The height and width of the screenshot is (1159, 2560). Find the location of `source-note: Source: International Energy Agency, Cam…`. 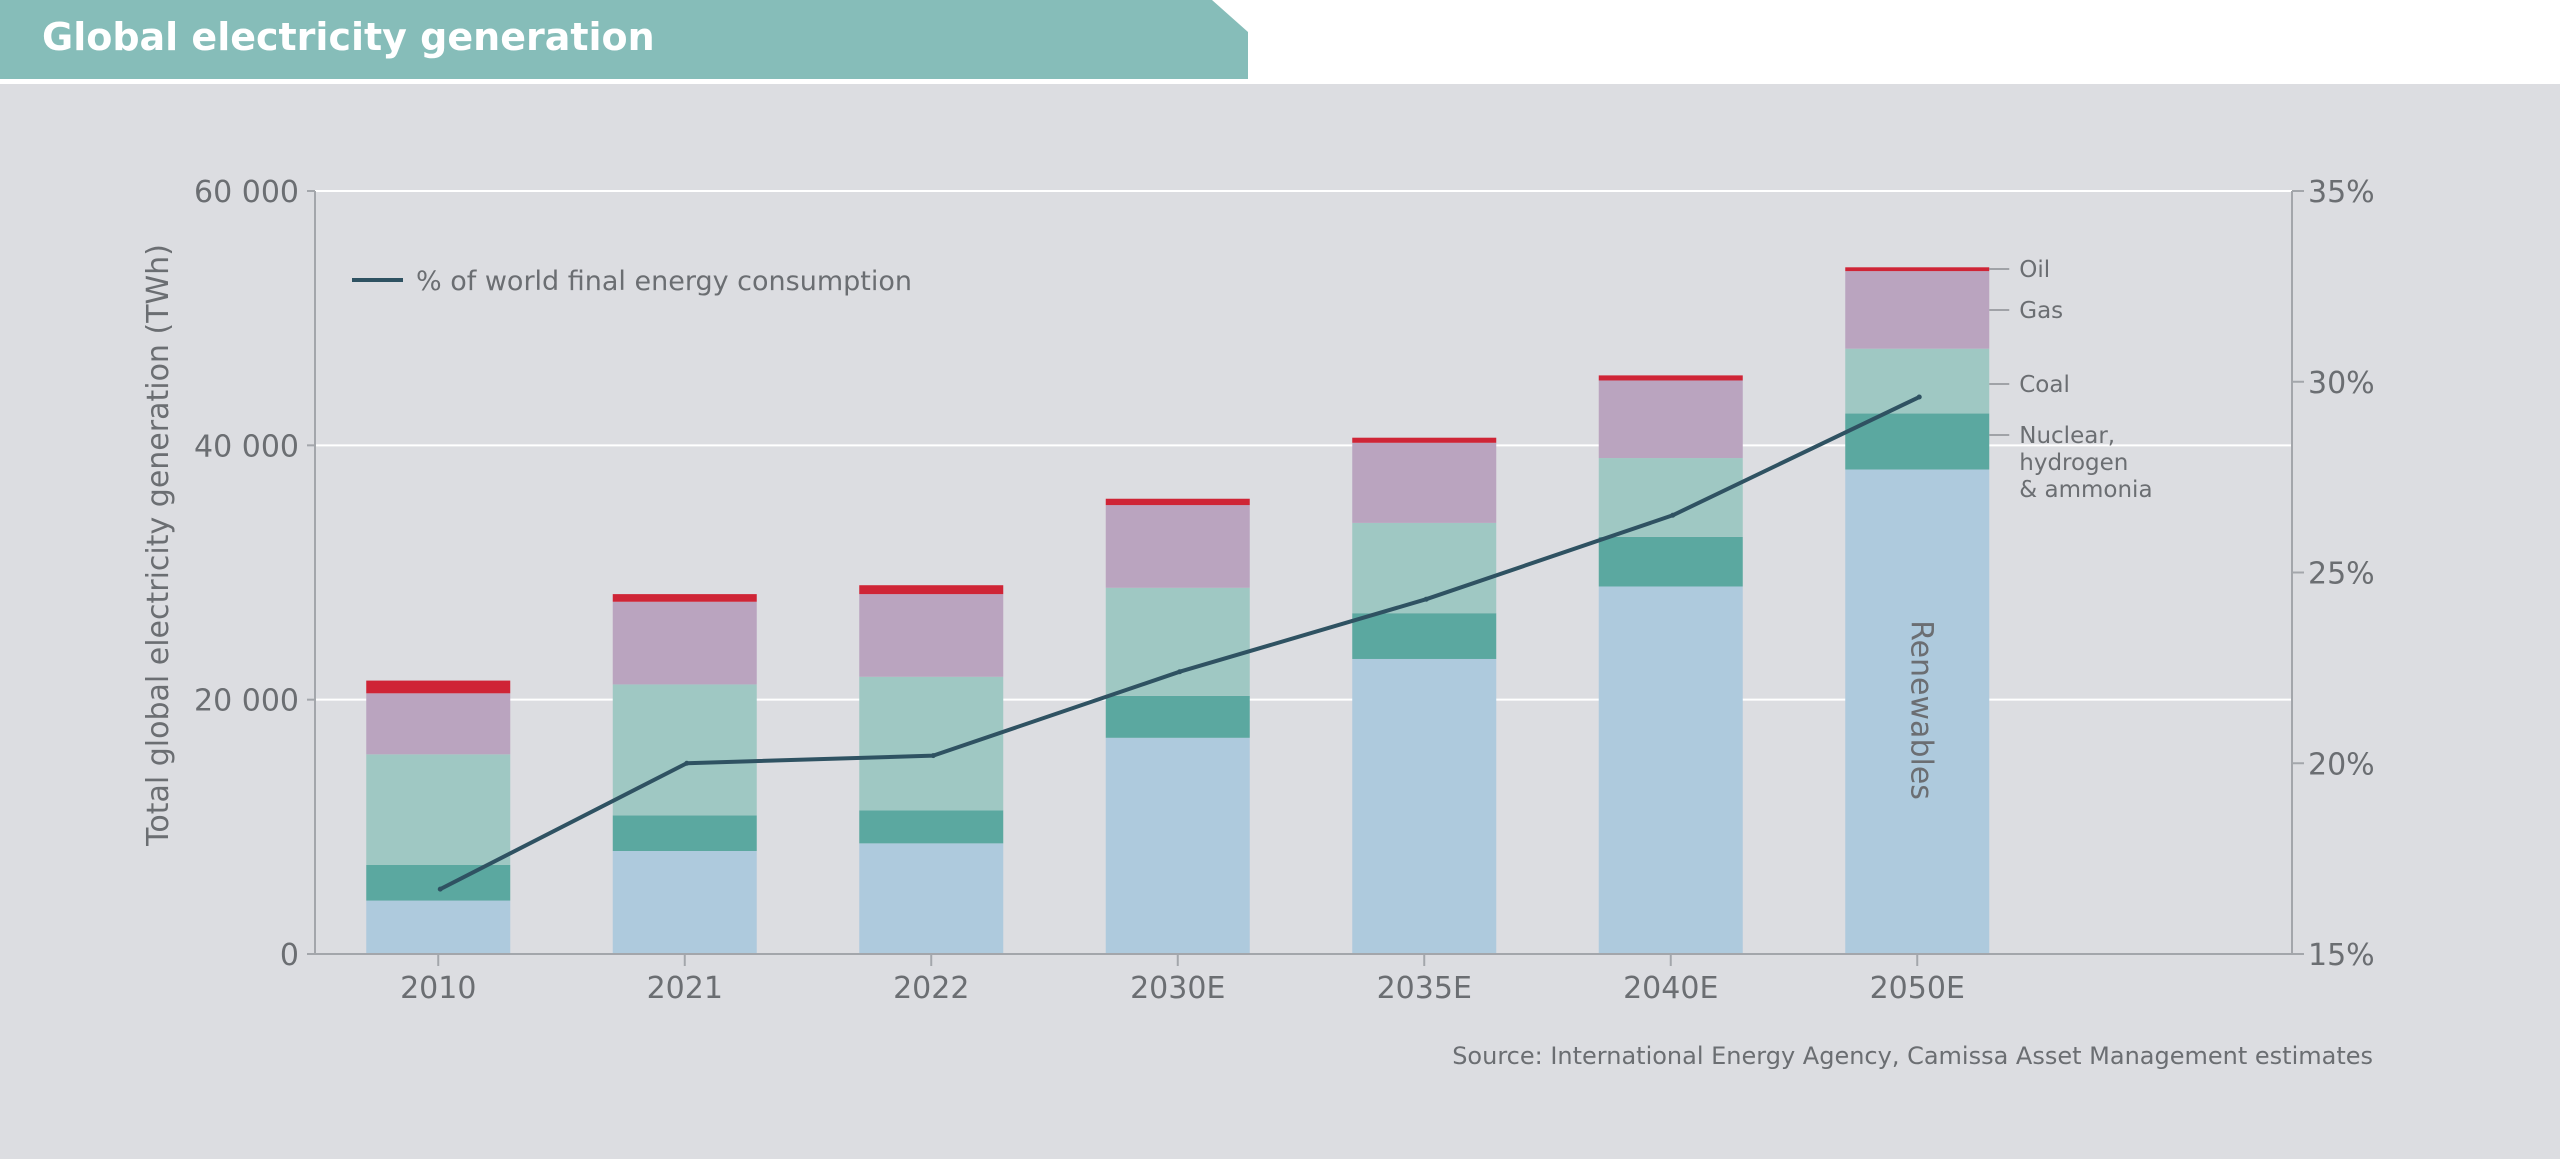

source-note: Source: International Energy Agency, Cam… is located at coordinates (1912, 1056).